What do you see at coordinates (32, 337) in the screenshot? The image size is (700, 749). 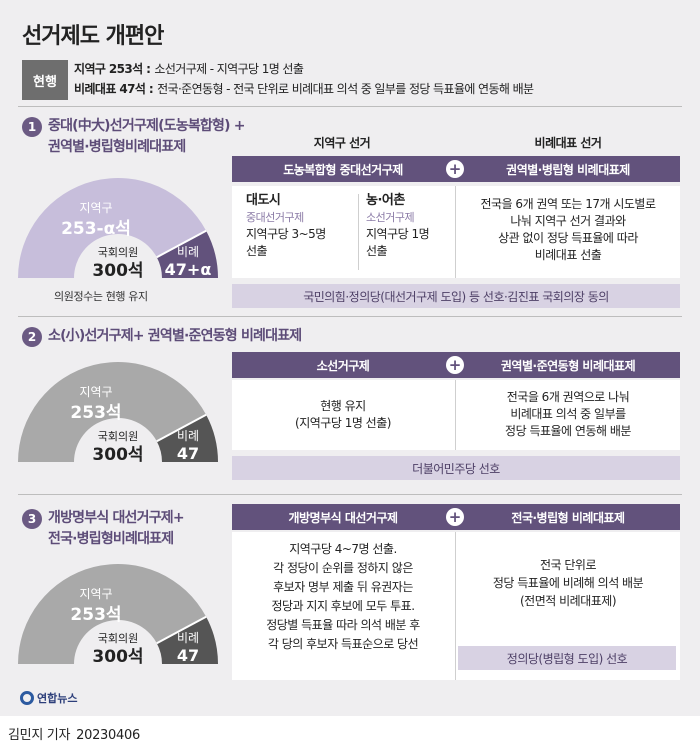 I see `option-2-number: 2` at bounding box center [32, 337].